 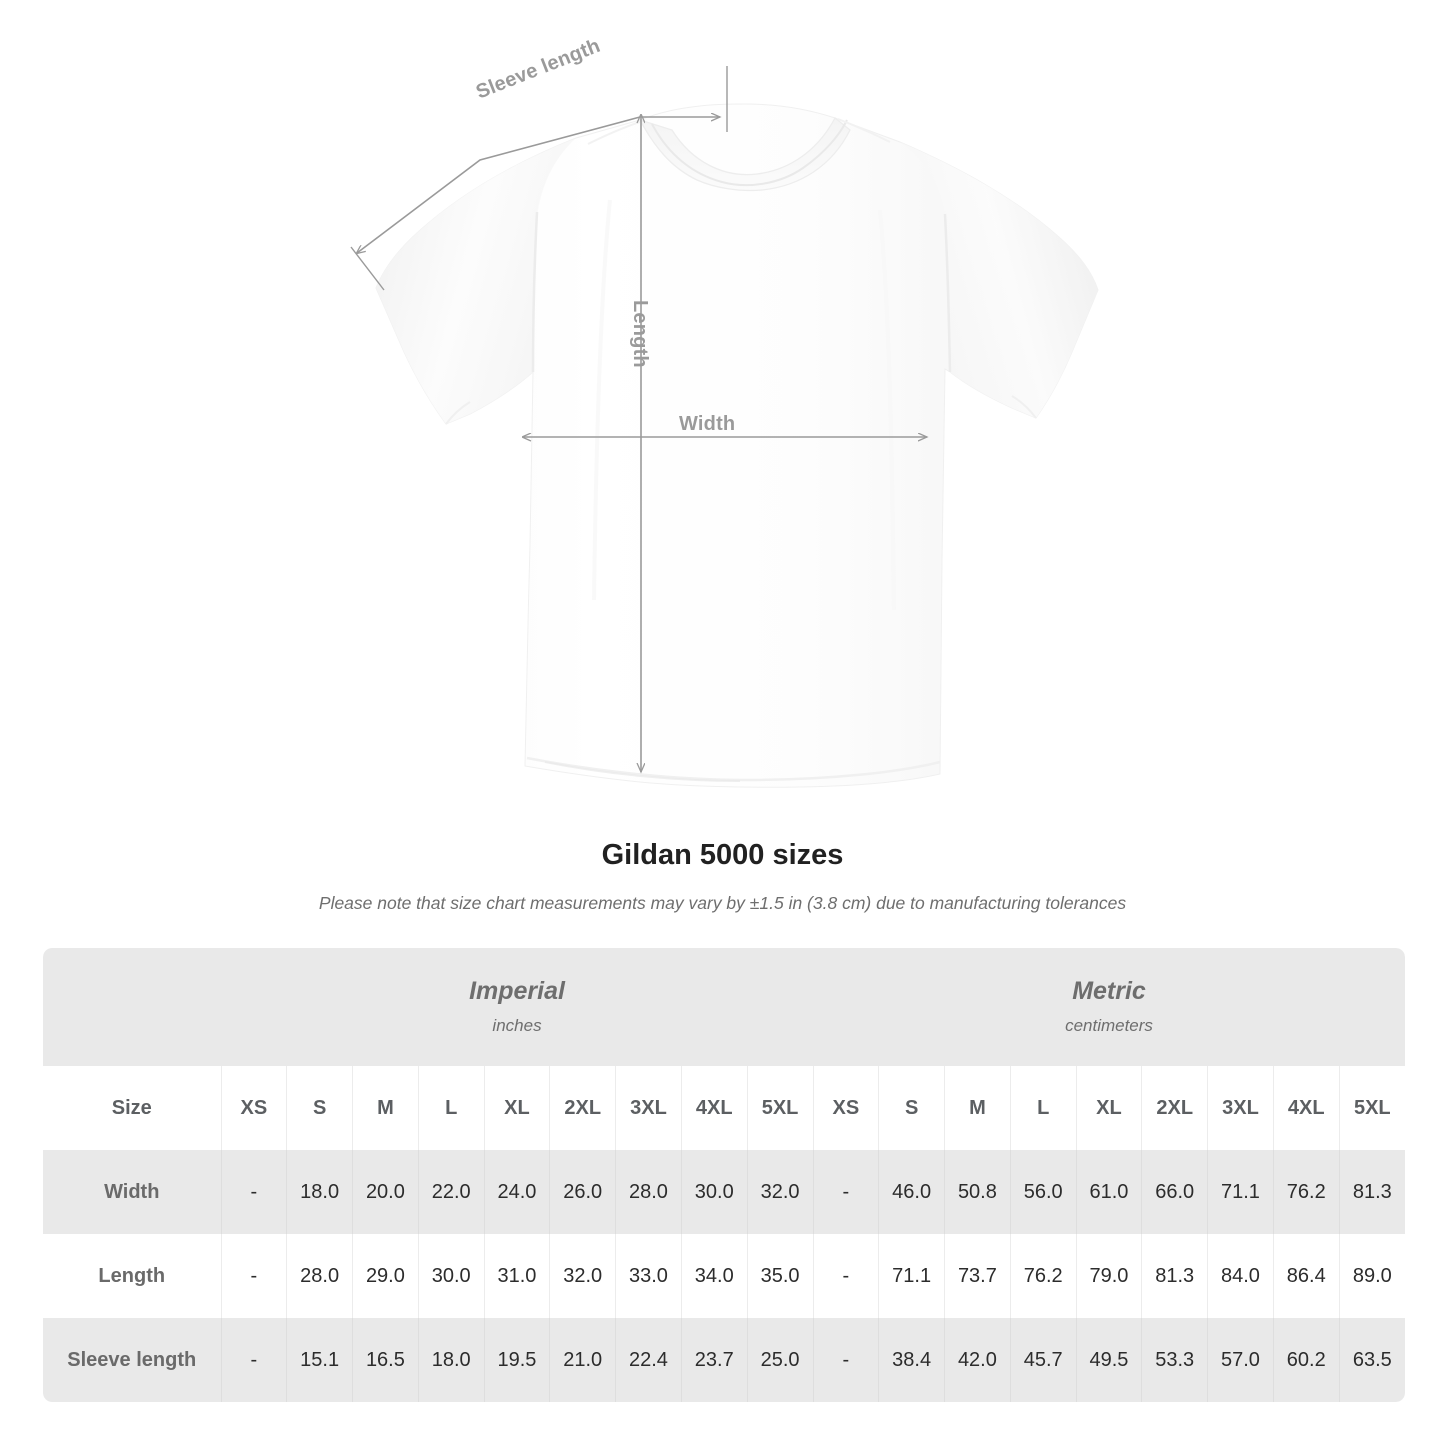 I want to click on size-header-metric-4xl: 4XL, so click(x=1306, y=1108).